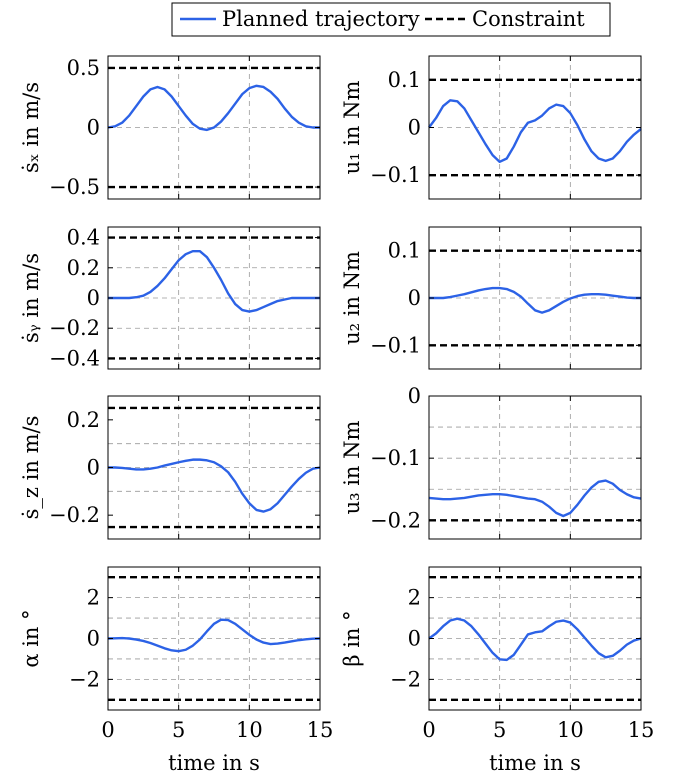 Image resolution: width=673 pixels, height=780 pixels. Describe the element at coordinates (31, 298) in the screenshot. I see `y-axis-label: ṡᵧ in m/s` at that location.